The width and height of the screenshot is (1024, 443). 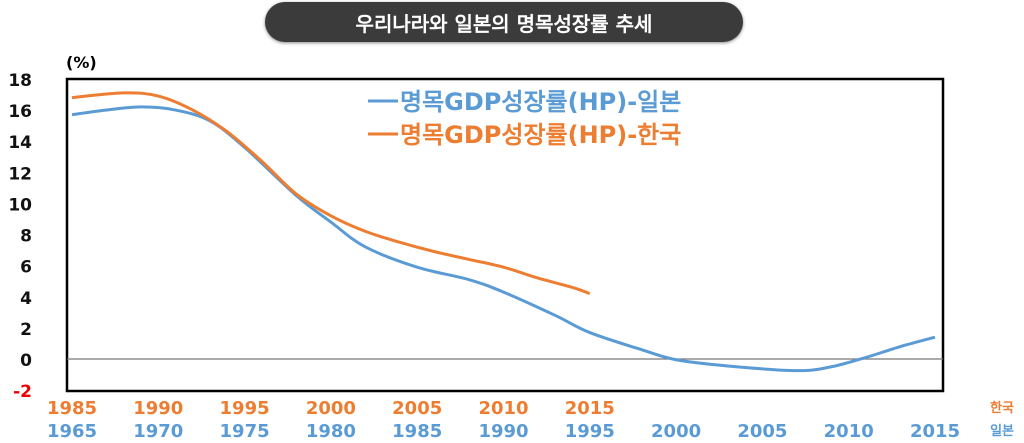 I want to click on x-tick-label-korea: 1990, so click(x=158, y=408).